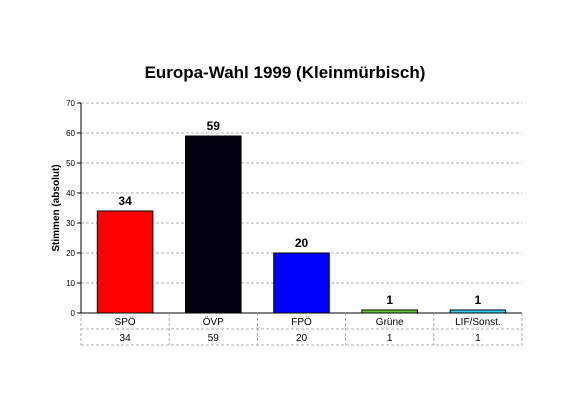 The image size is (570, 403). What do you see at coordinates (213, 322) in the screenshot?
I see `category-label: ÖVP` at bounding box center [213, 322].